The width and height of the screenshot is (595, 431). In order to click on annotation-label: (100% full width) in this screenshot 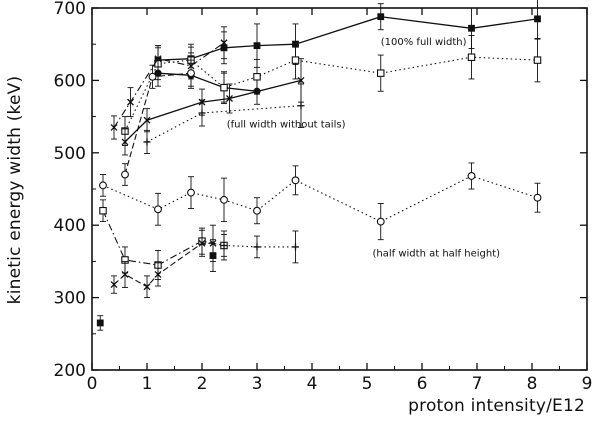, I will do `click(424, 42)`.